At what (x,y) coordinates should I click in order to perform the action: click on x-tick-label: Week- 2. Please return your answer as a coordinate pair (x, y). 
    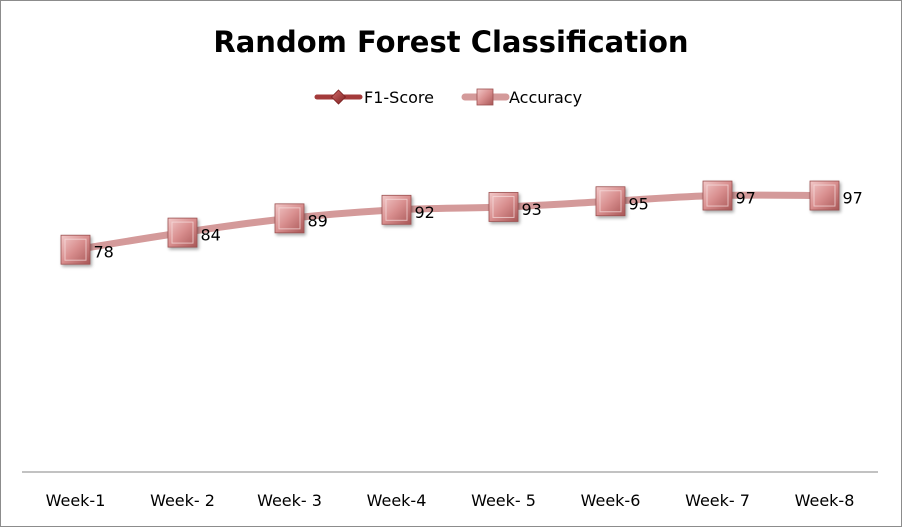
    Looking at the image, I should click on (182, 500).